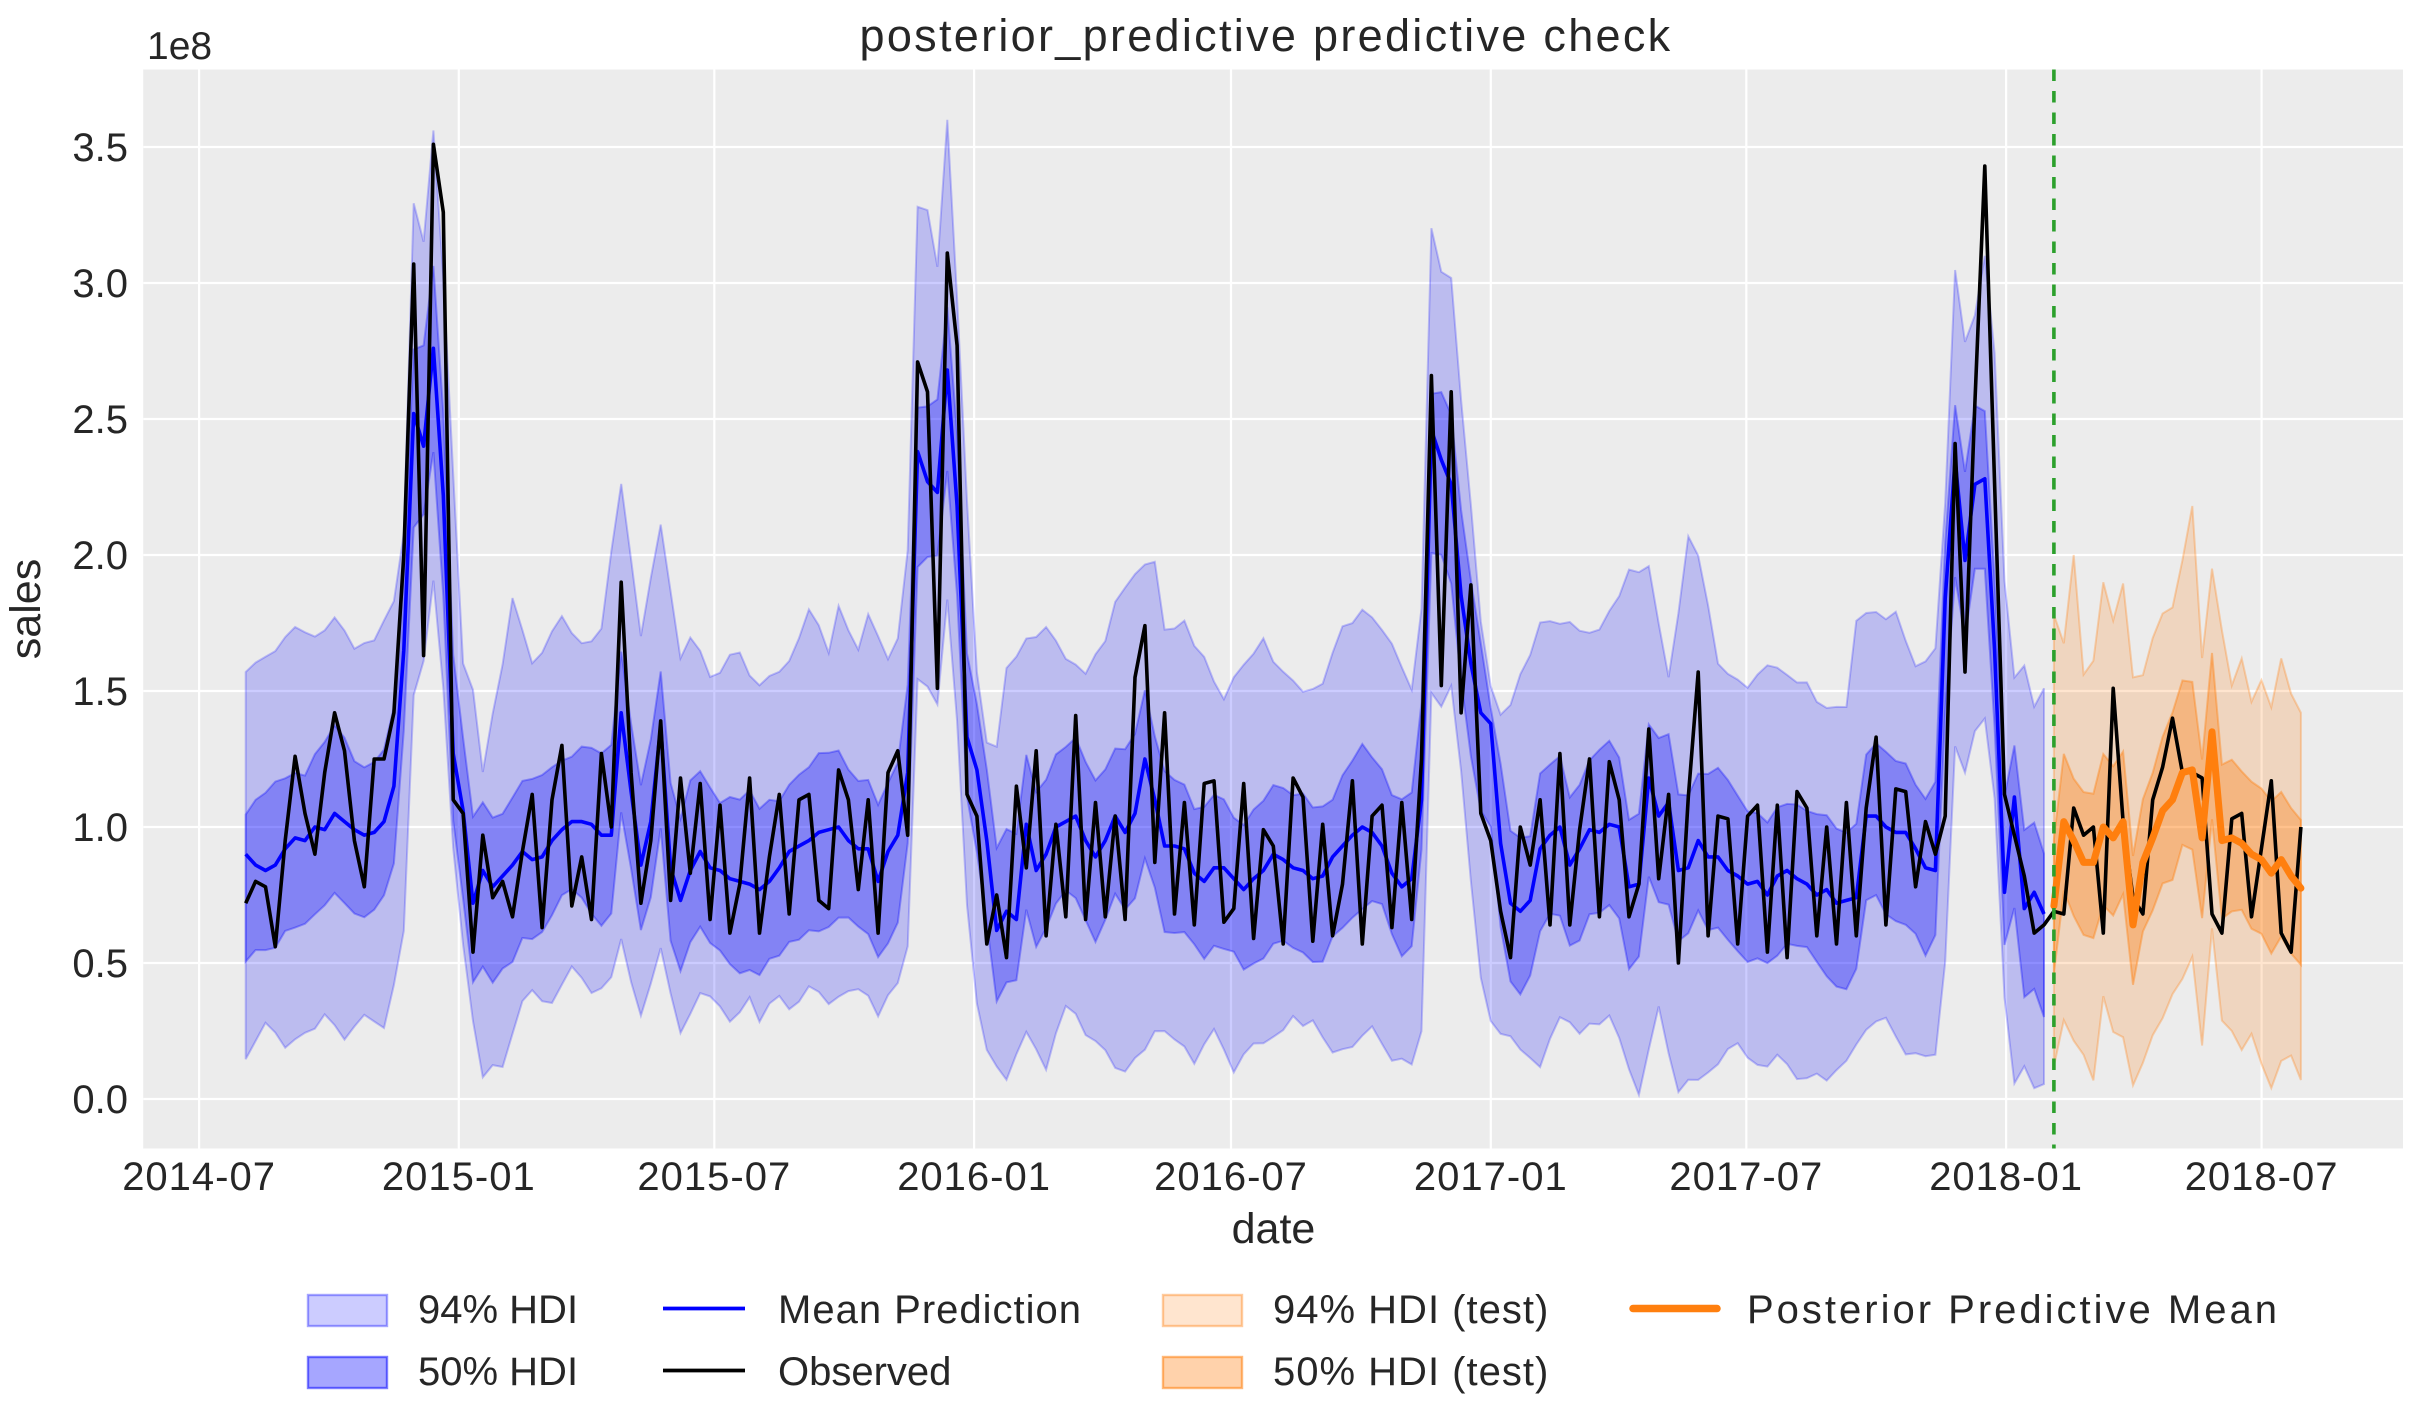 The height and width of the screenshot is (1423, 2423). What do you see at coordinates (100, 1100) in the screenshot?
I see `svg-text: 0.0` at bounding box center [100, 1100].